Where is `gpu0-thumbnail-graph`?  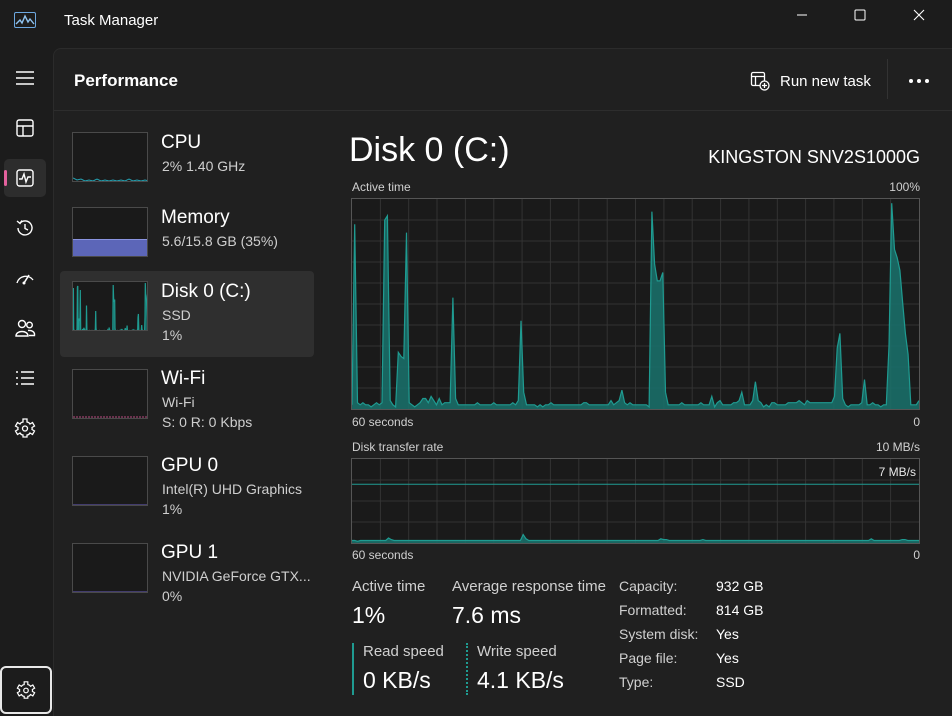
gpu0-thumbnail-graph is located at coordinates (110, 481).